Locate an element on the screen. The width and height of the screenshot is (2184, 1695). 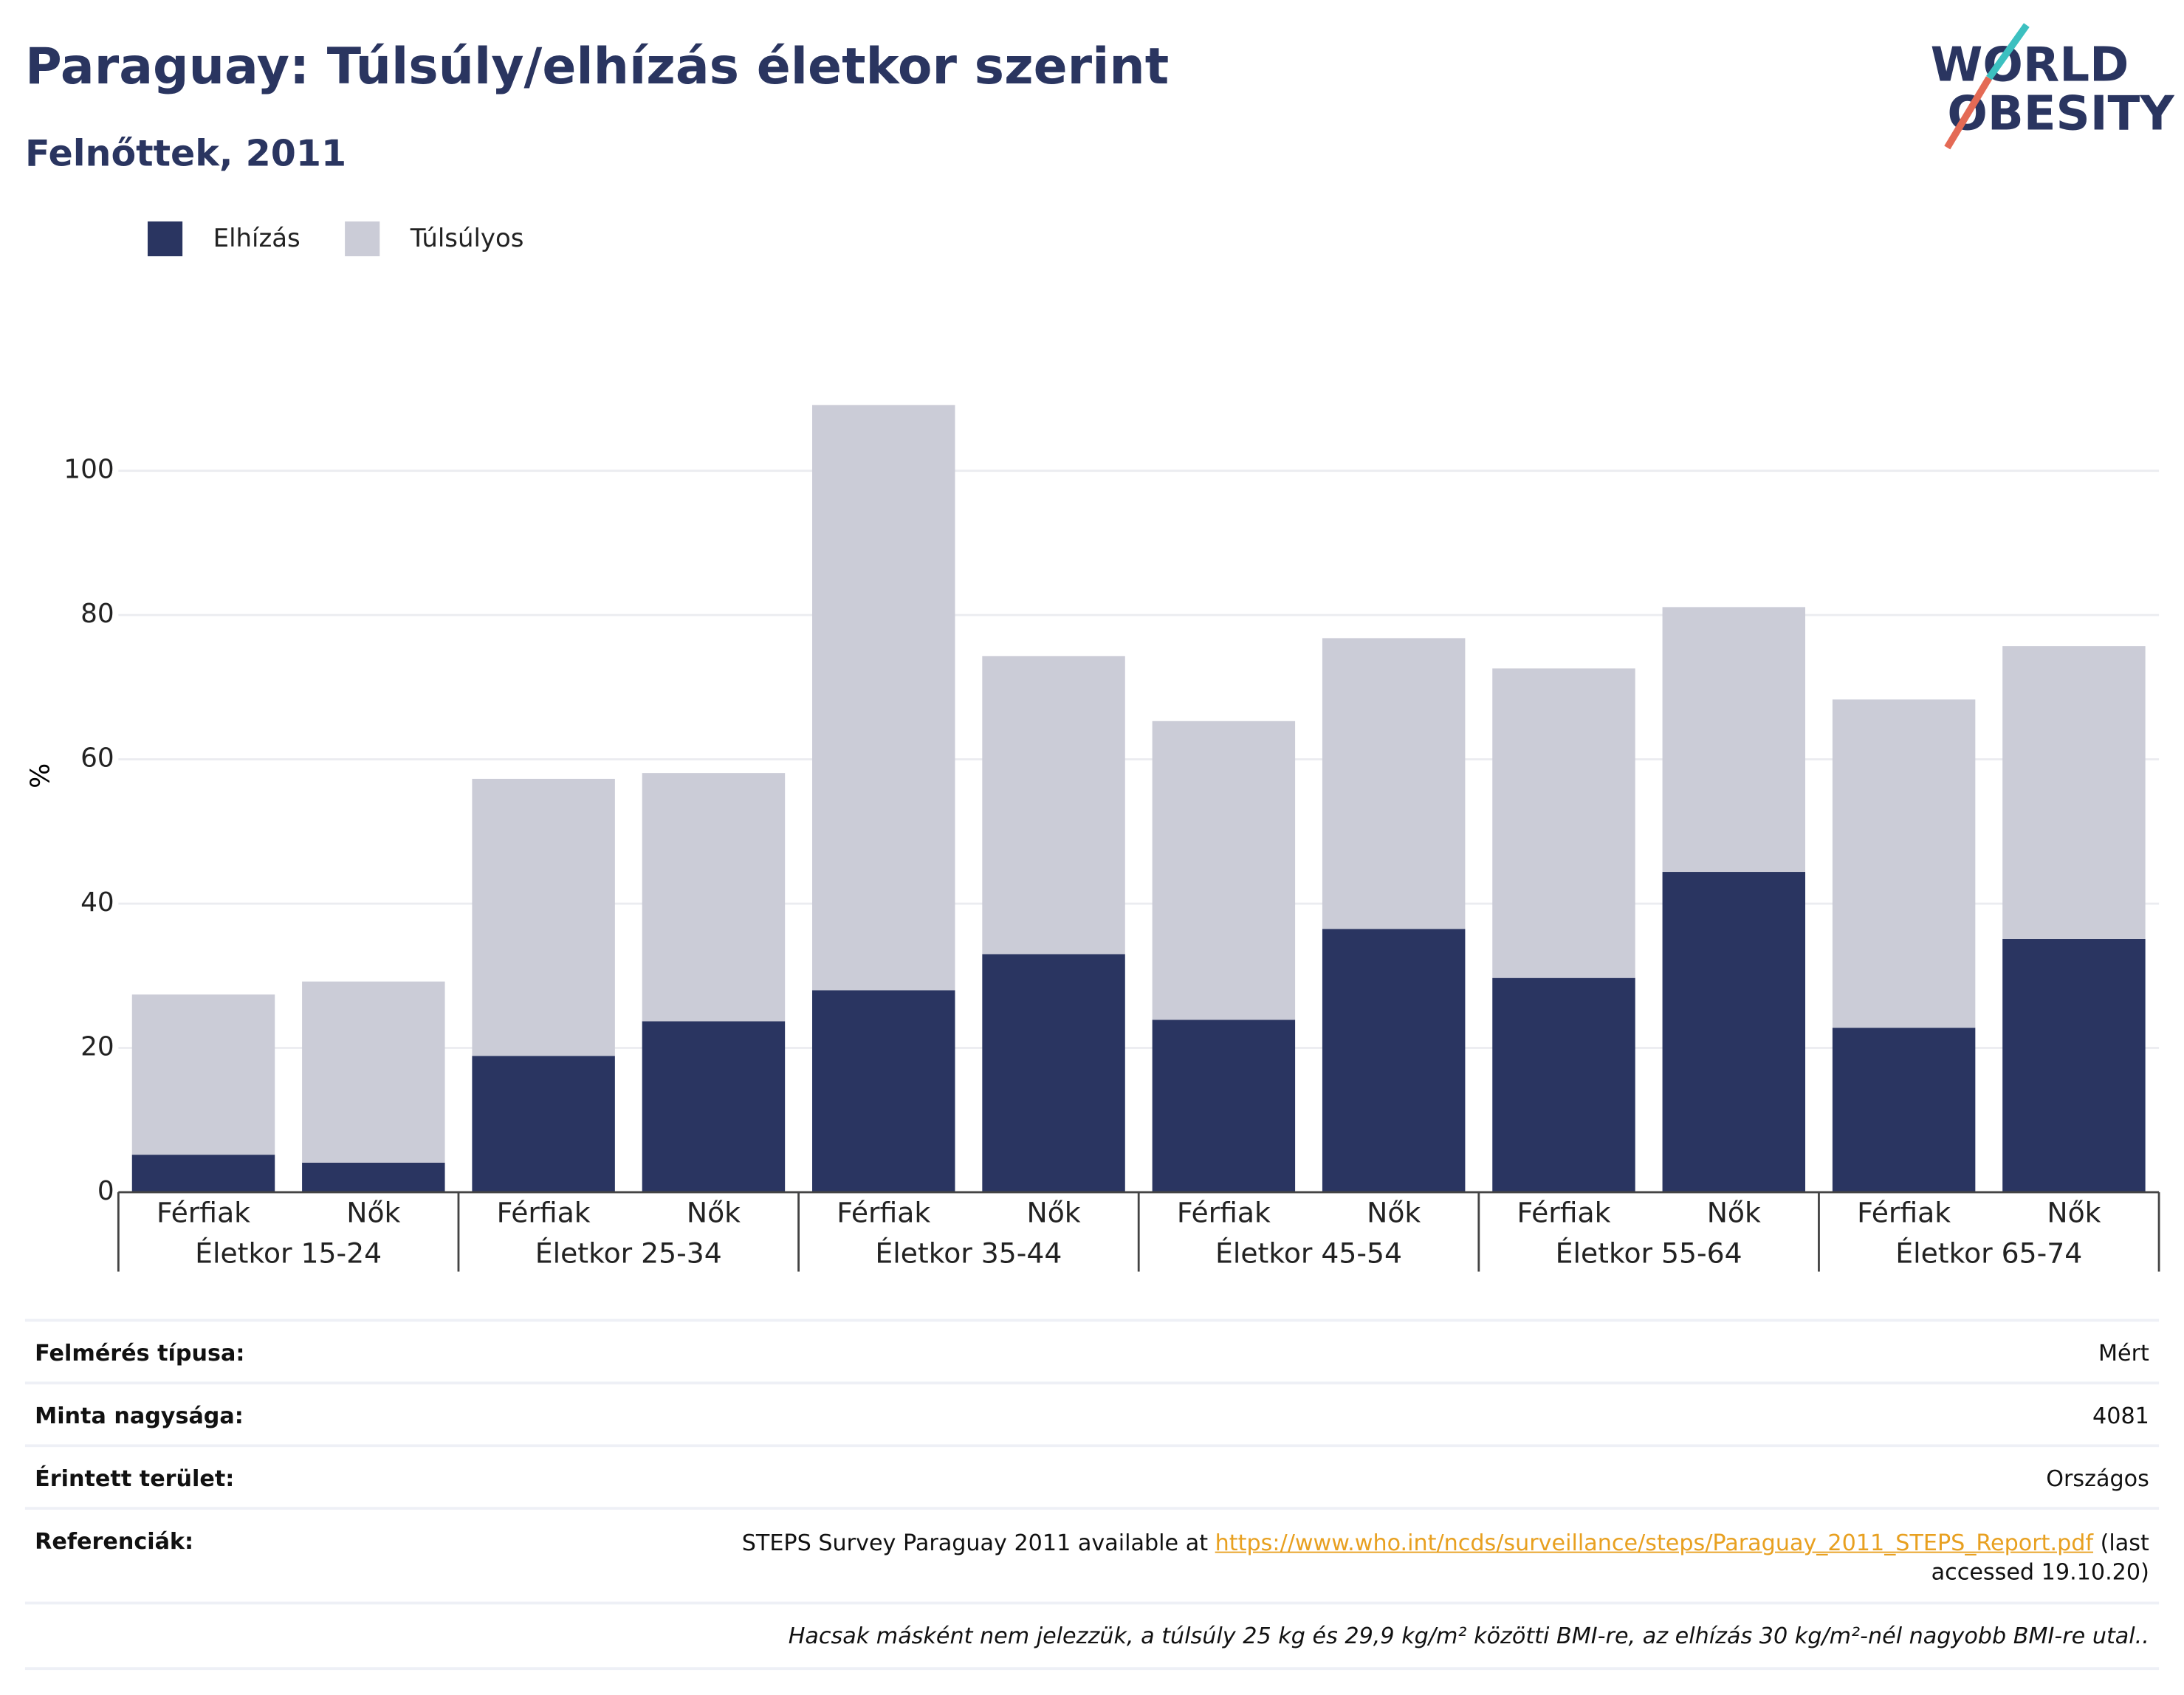
group-label: Életkor 65-74 is located at coordinates (1989, 1253).